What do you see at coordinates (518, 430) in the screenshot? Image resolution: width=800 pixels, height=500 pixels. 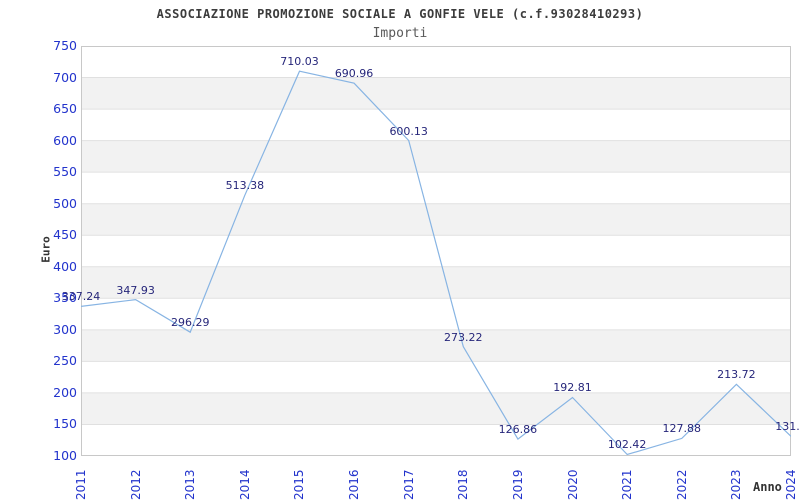 I see `data-point-label: 126.86` at bounding box center [518, 430].